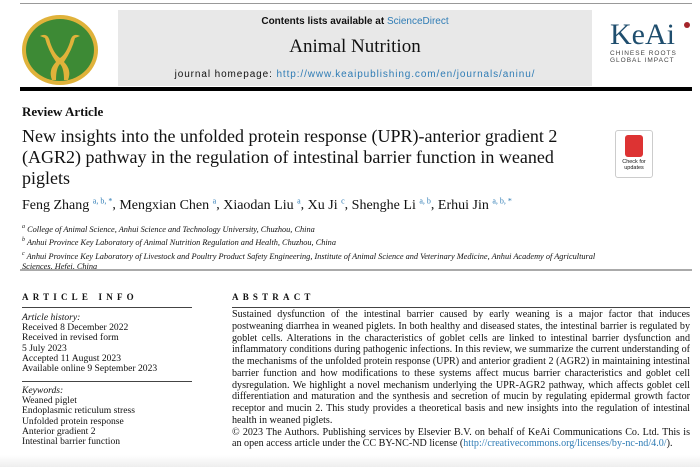 This screenshot has height=467, width=700. I want to click on keywords-rule, so click(107, 381).